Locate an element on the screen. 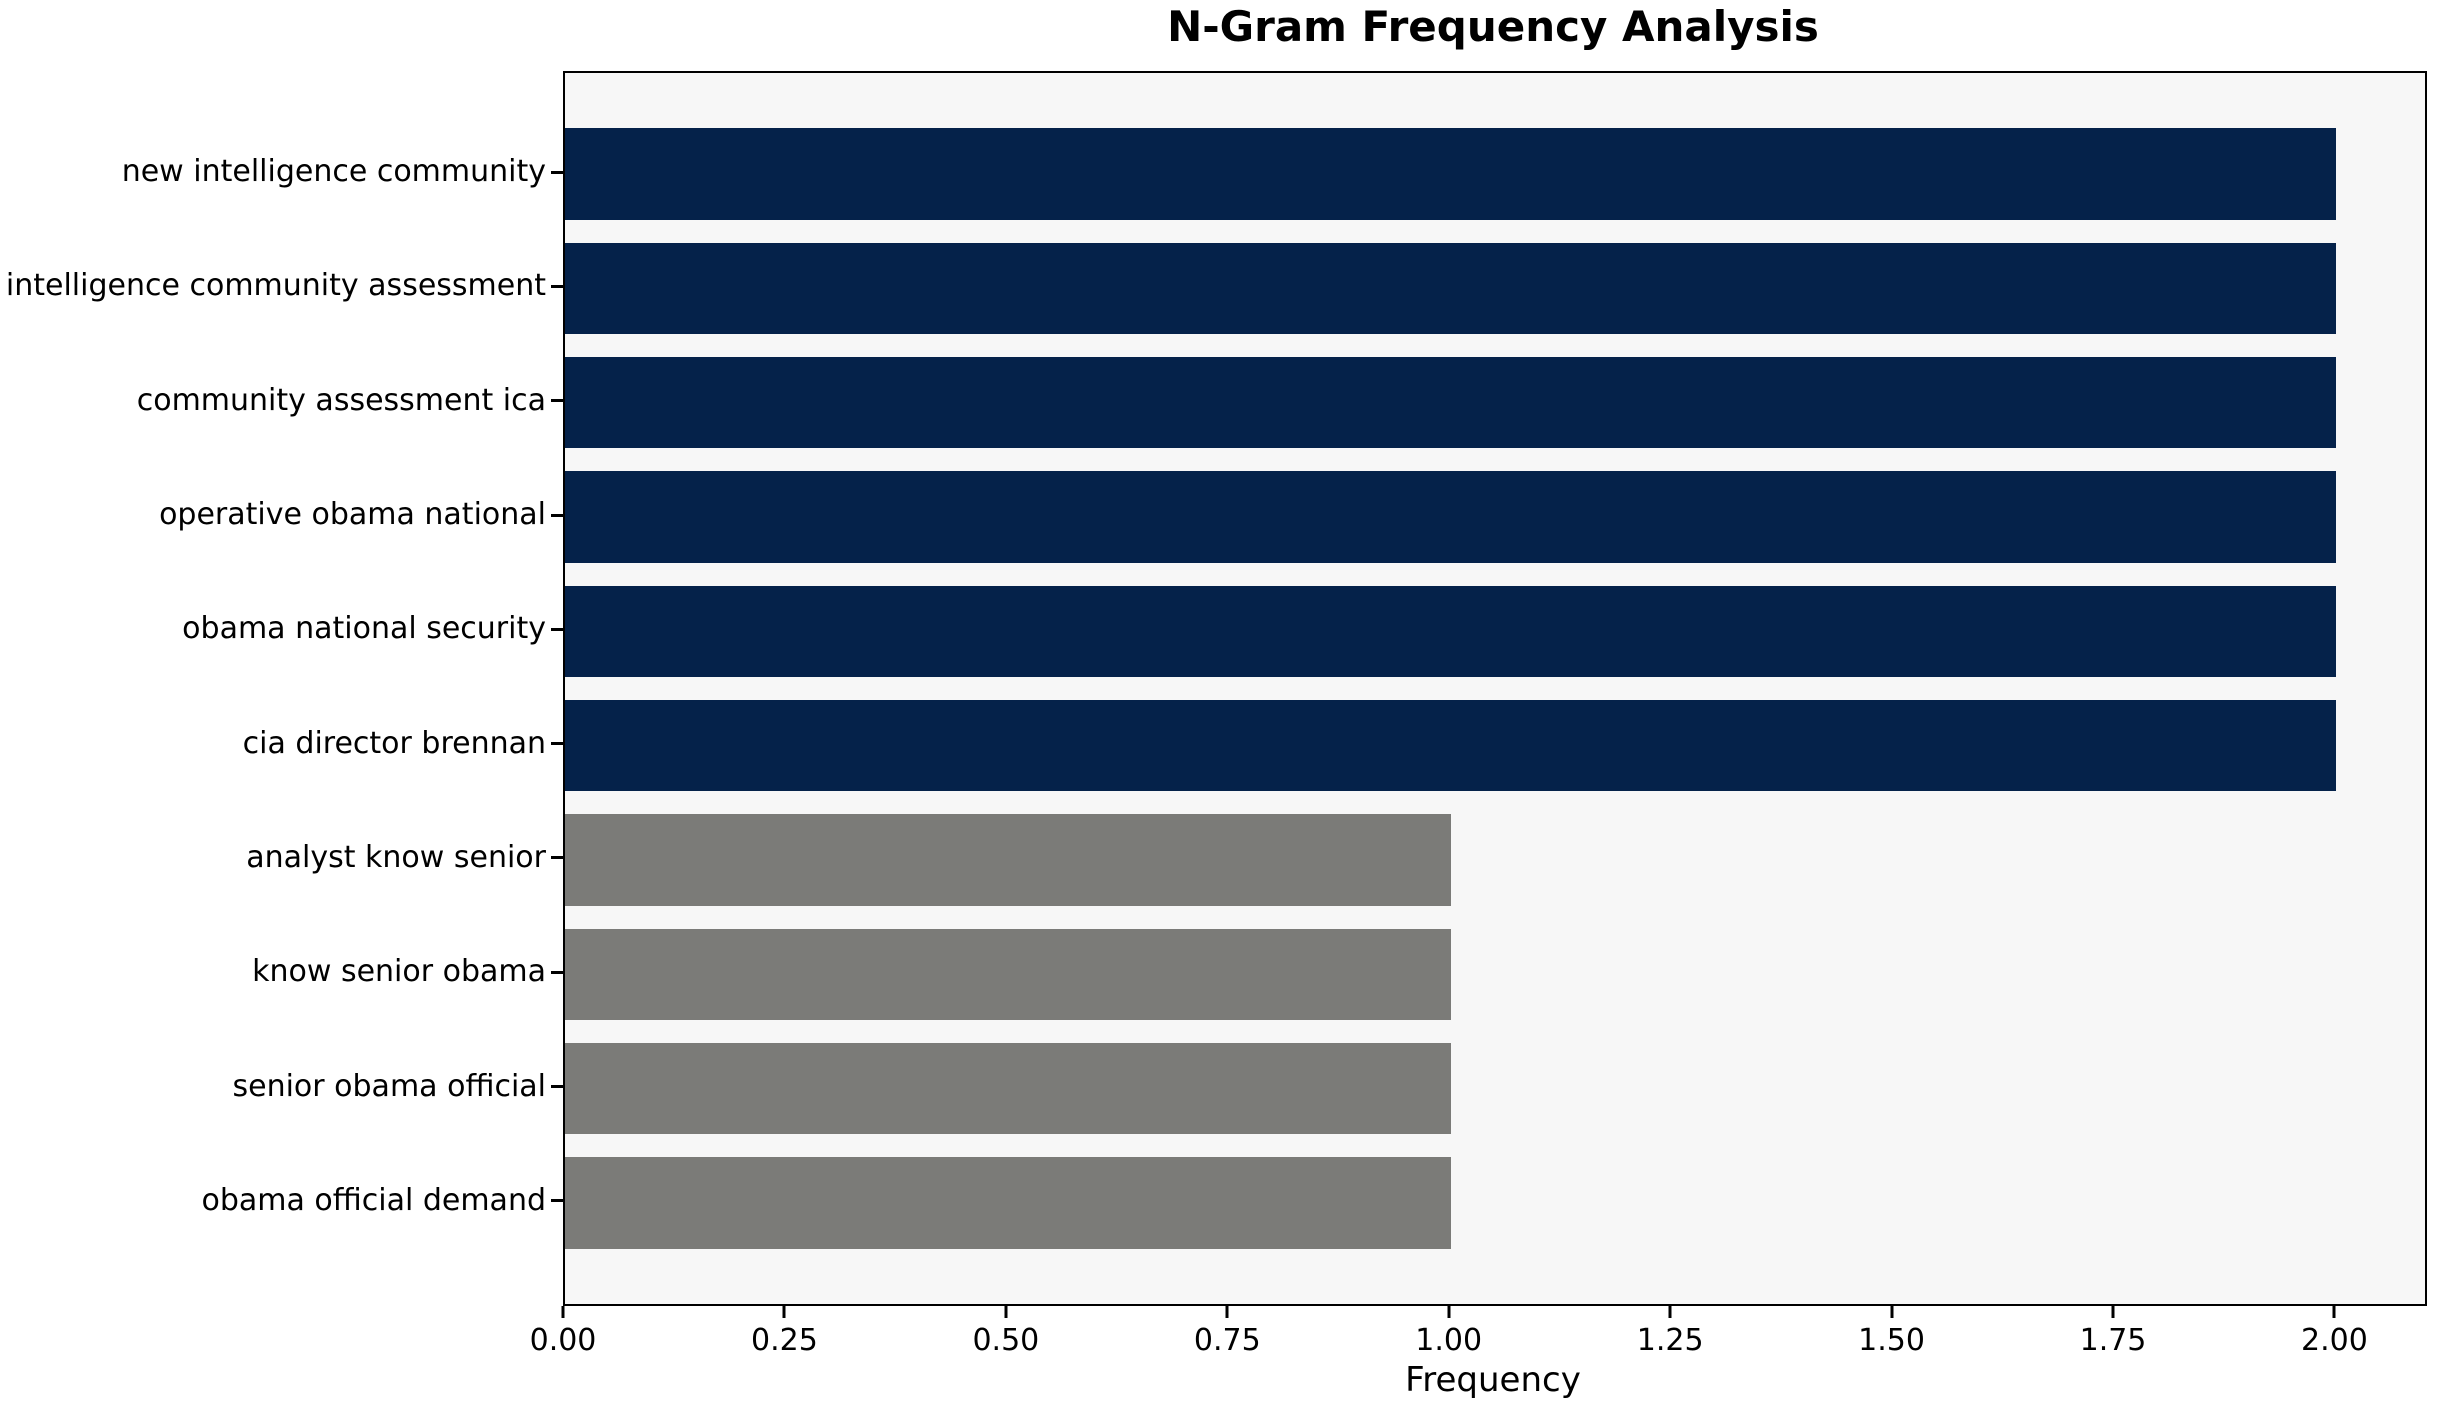  x-tick-label: 0.50 is located at coordinates (1006, 1340).